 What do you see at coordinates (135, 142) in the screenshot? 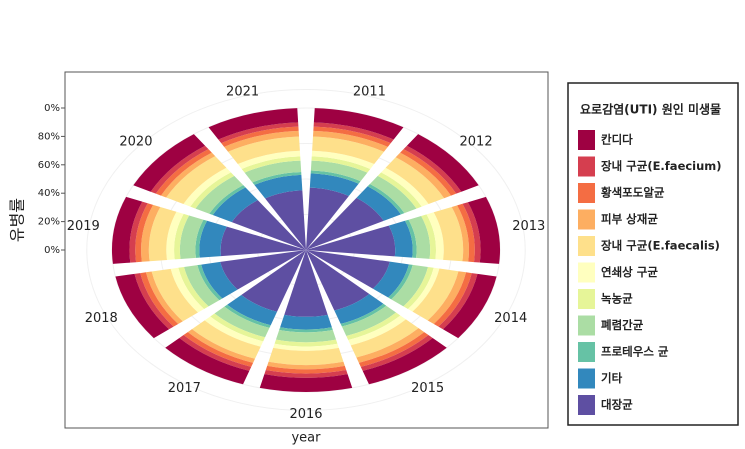
I see `x-tick-label: 2020` at bounding box center [135, 142].